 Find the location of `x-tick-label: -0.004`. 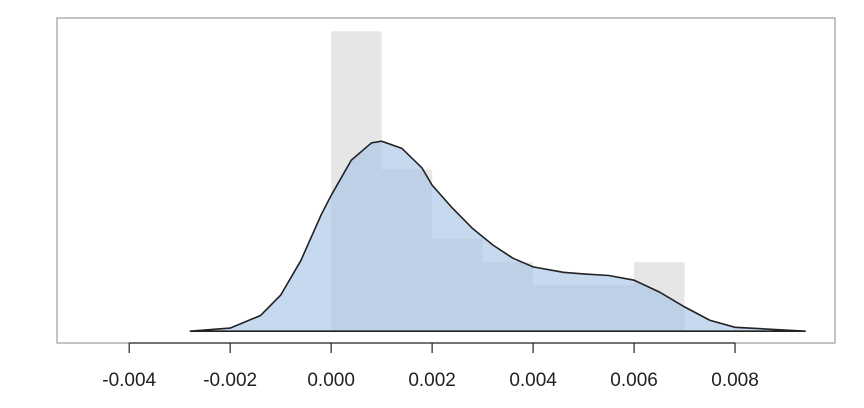

x-tick-label: -0.004 is located at coordinates (129, 380).